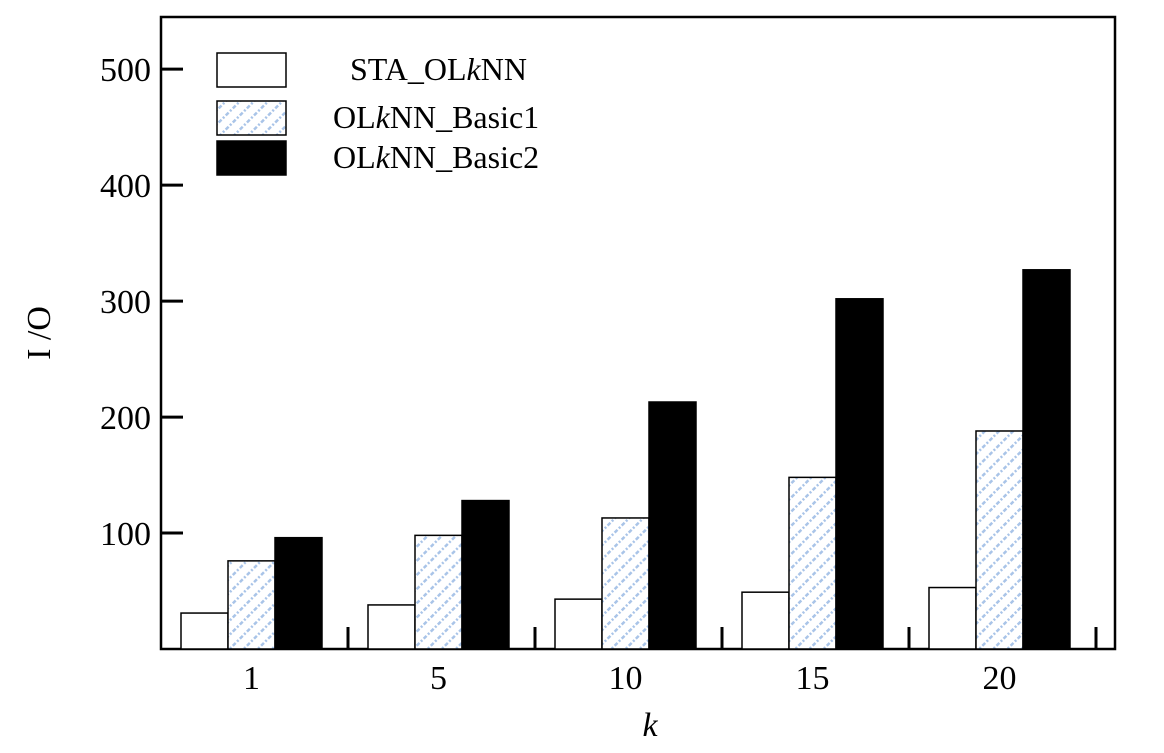 The height and width of the screenshot is (753, 1164). I want to click on legend-label: OLkNN_Basic2, so click(436, 157).